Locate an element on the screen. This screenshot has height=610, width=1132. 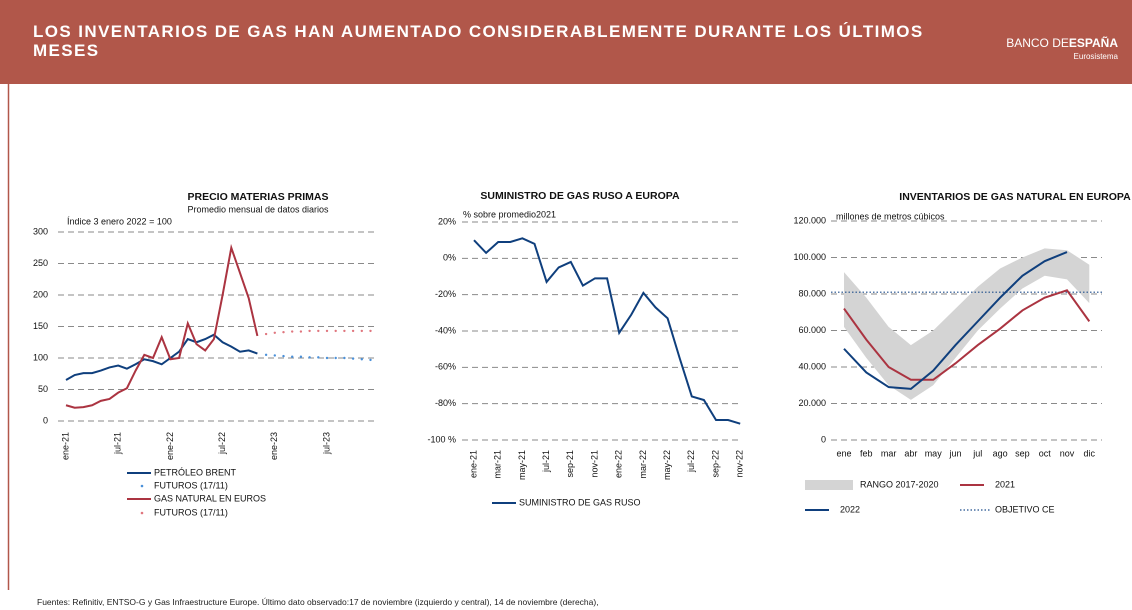
y-tick-label: -20% is located at coordinates (445, 294).